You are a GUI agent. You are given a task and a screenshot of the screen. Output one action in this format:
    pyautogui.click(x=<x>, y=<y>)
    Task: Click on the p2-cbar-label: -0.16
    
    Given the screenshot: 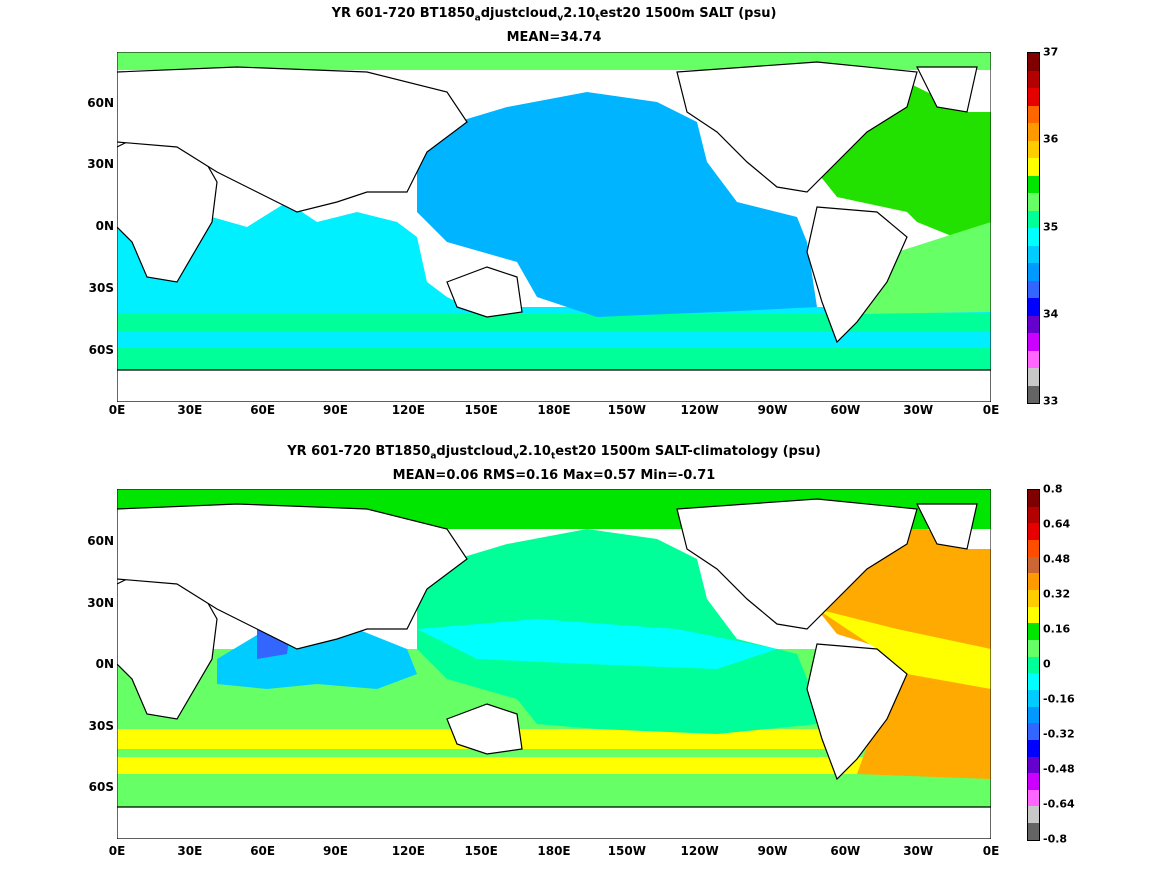 What is the action you would take?
    pyautogui.click(x=1059, y=699)
    